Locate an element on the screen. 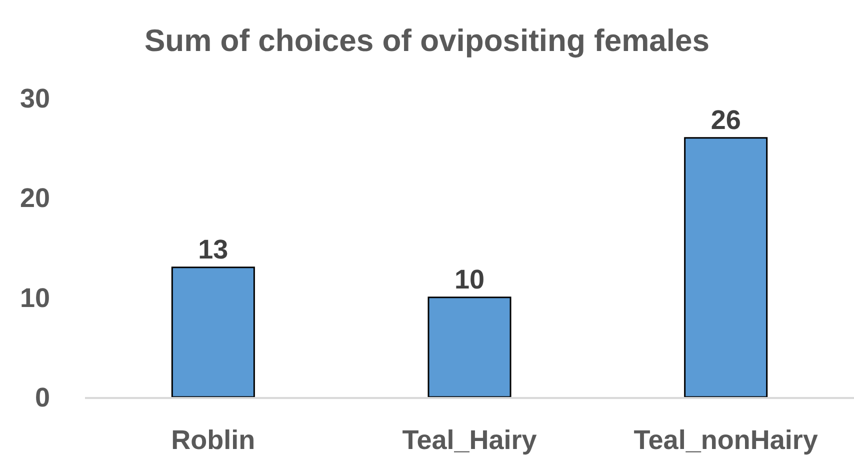 The width and height of the screenshot is (854, 461). y-tick-label: 20 is located at coordinates (35, 198).